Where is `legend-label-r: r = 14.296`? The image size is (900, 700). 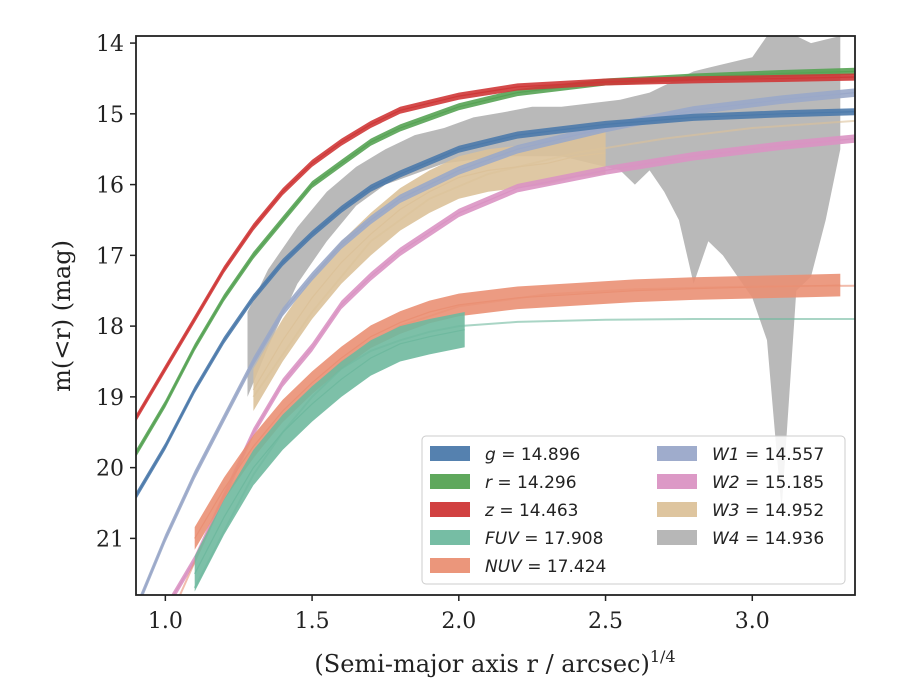 legend-label-r: r = 14.296 is located at coordinates (531, 483).